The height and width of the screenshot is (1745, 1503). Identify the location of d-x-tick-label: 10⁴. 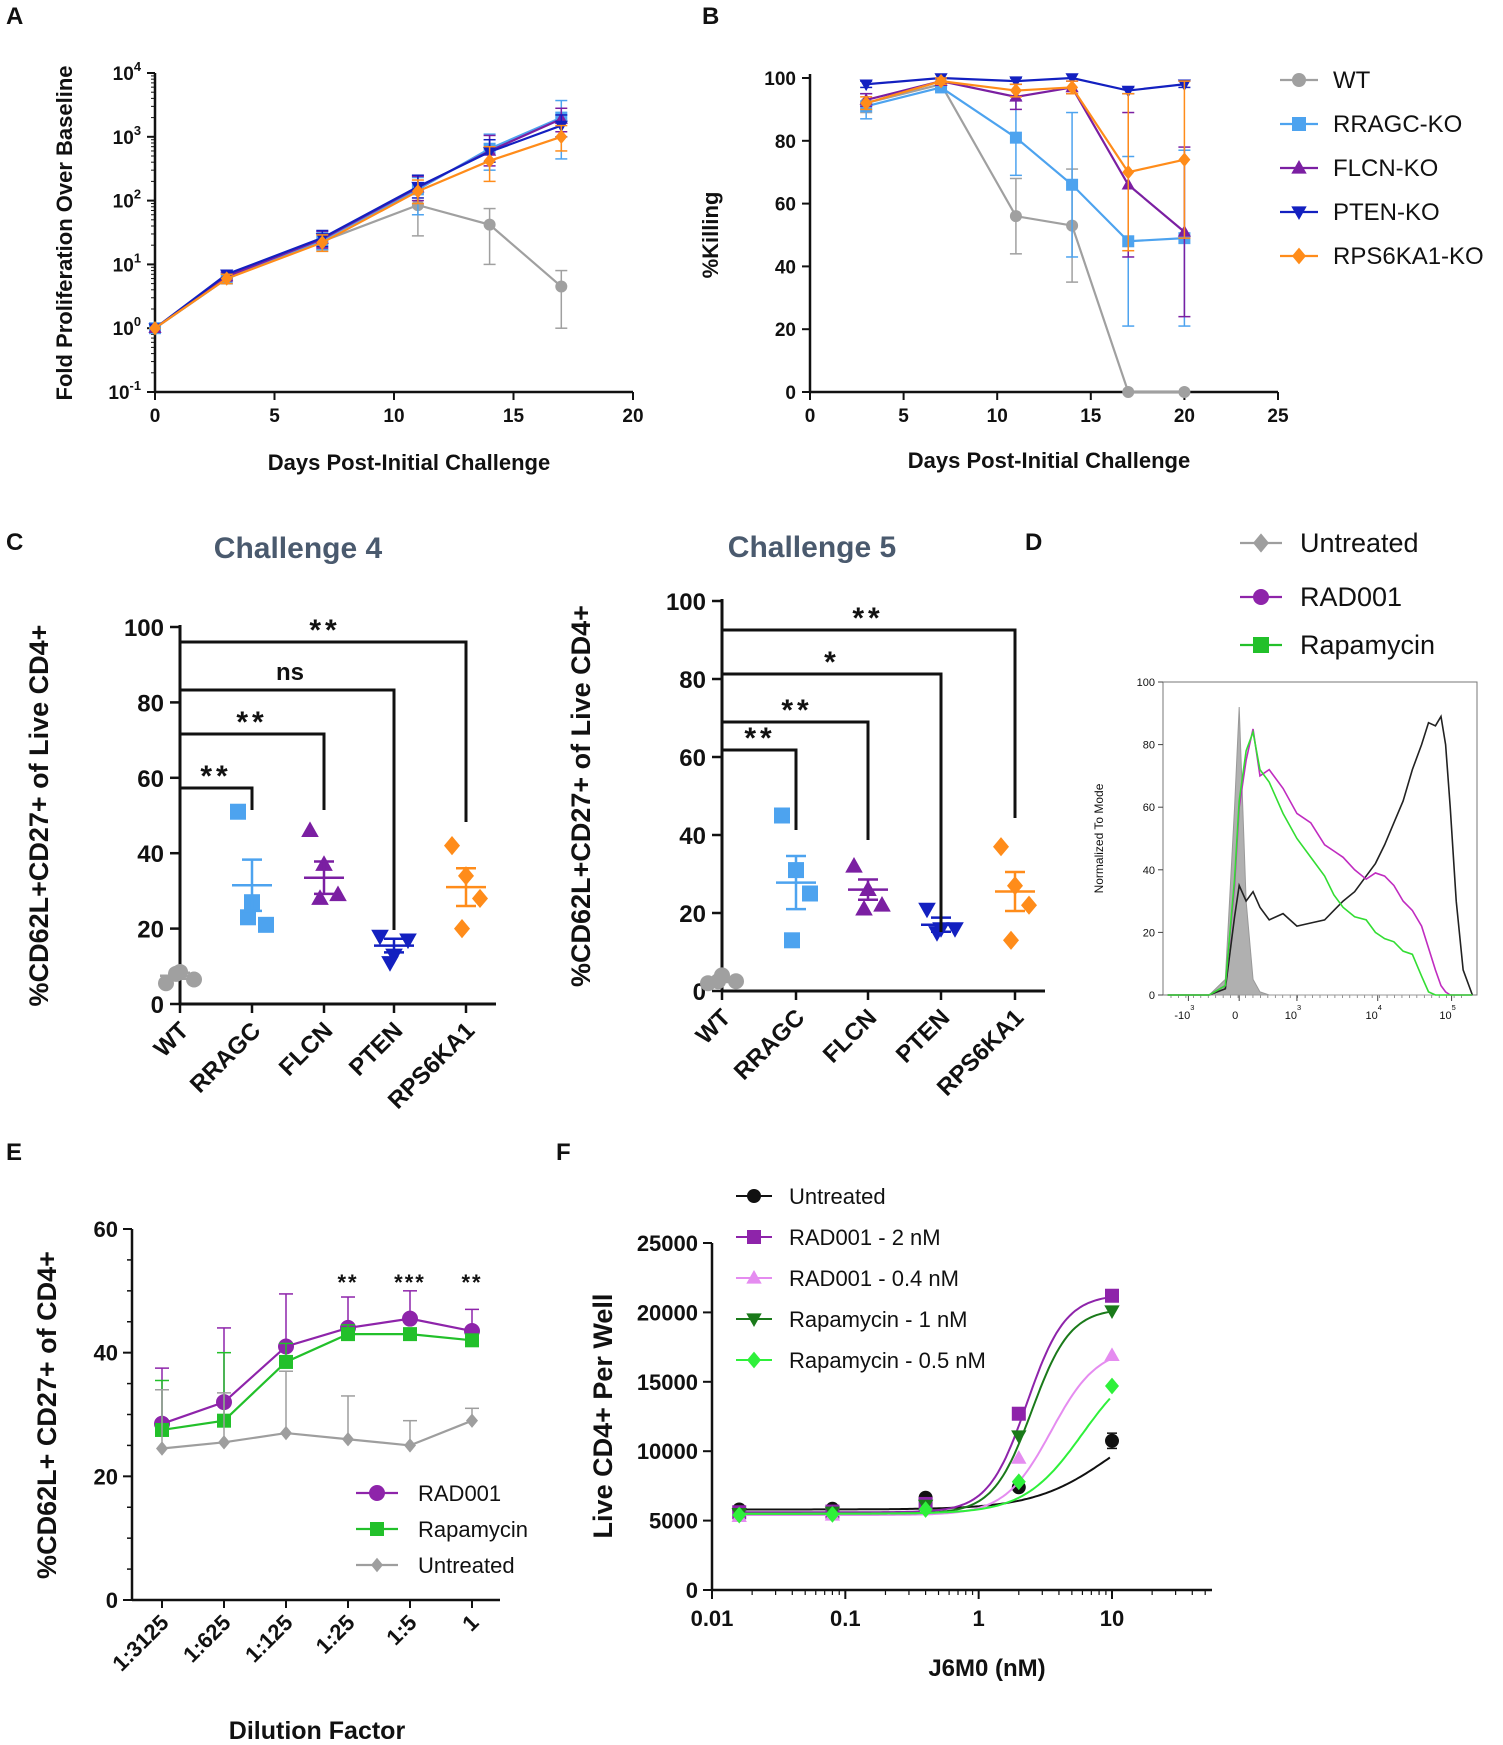
(1374, 1012).